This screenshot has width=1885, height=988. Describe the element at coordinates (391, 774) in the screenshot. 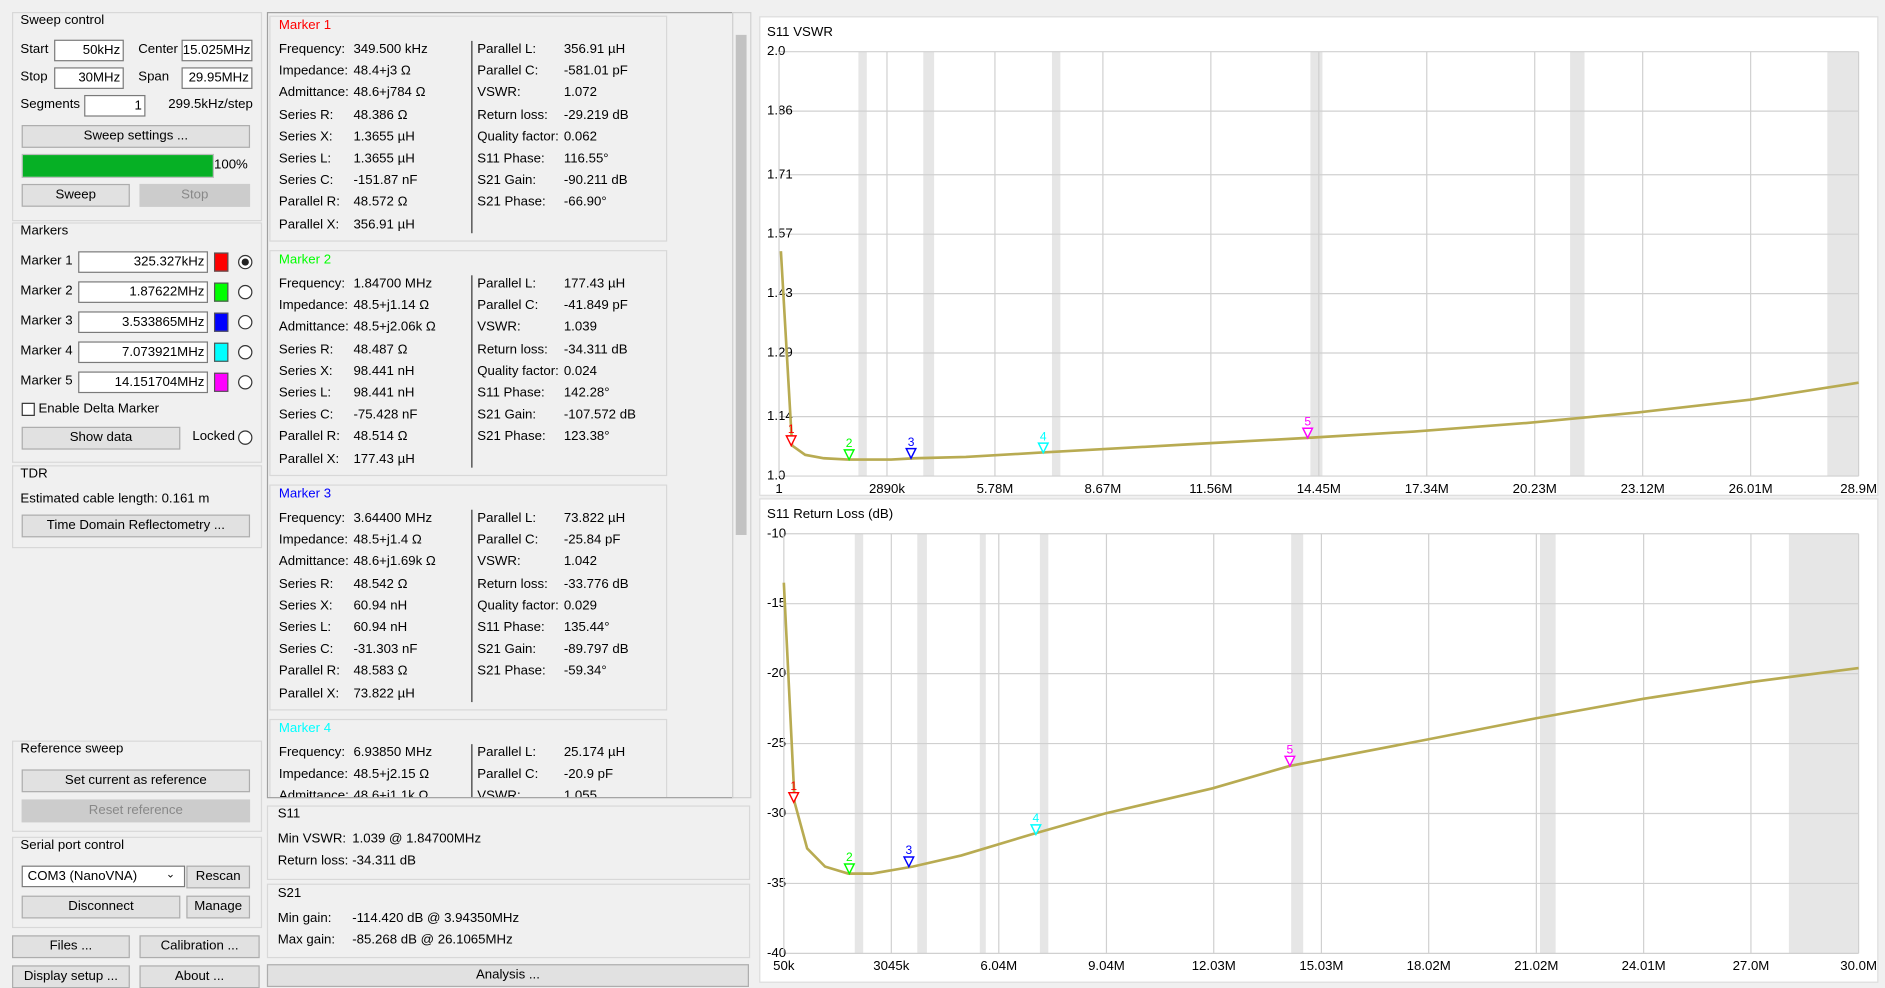

I see `field-value: 48.5+j2.15 Ω` at that location.